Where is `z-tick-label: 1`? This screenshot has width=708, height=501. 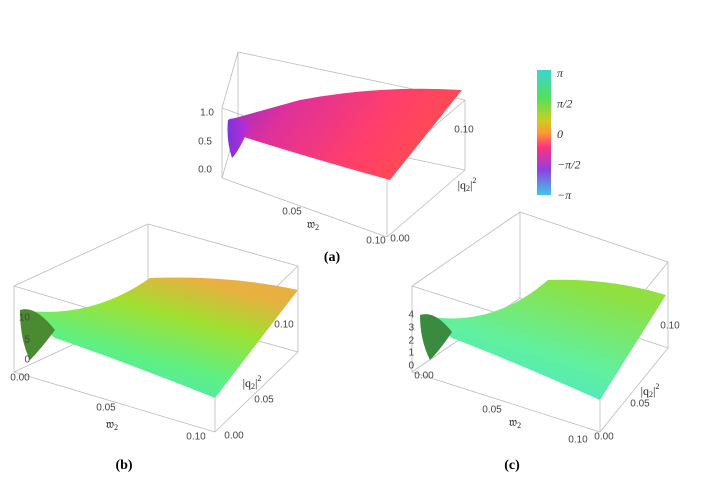 z-tick-label: 1 is located at coordinates (411, 353).